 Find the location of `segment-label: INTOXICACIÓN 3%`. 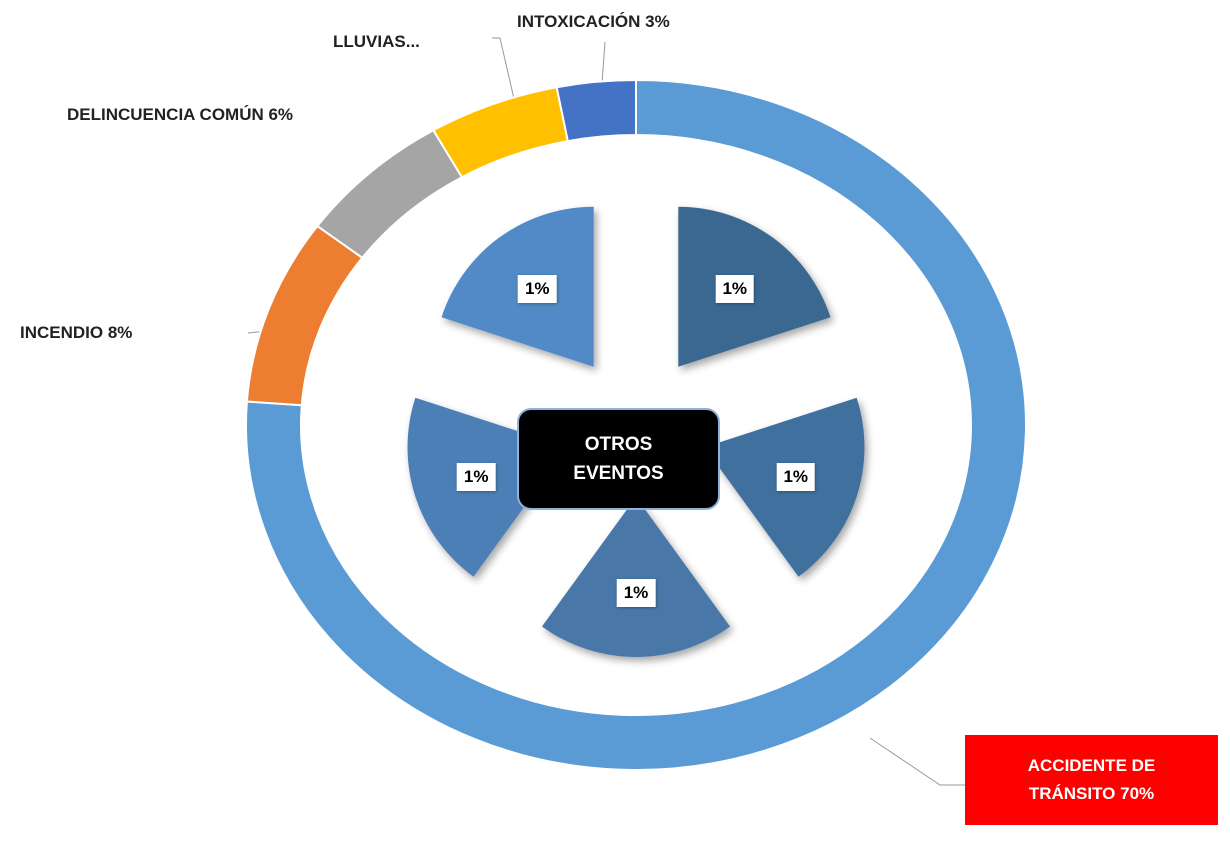

segment-label: INTOXICACIÓN 3% is located at coordinates (593, 21).